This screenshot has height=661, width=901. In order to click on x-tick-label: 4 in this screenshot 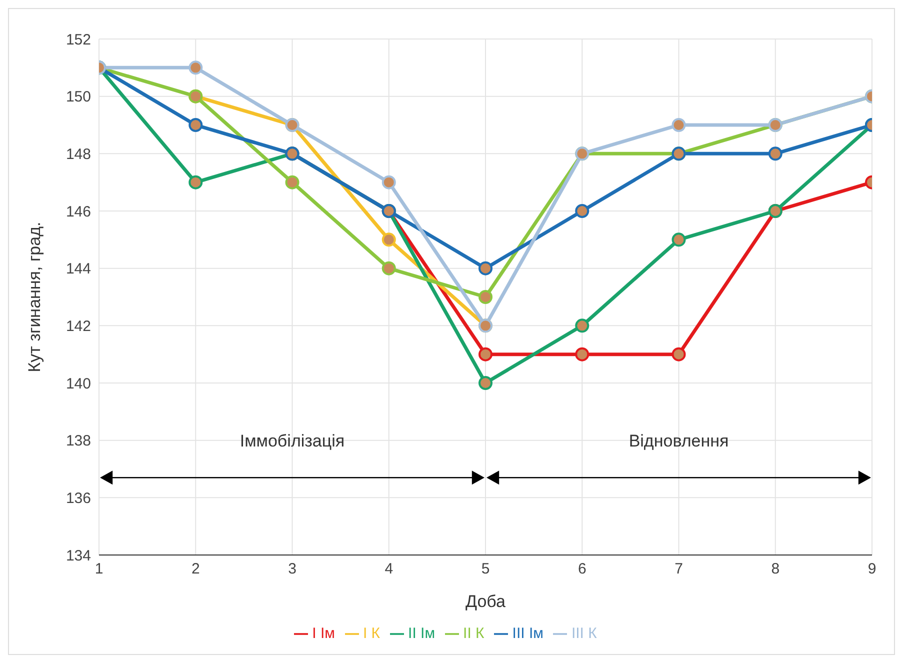, I will do `click(389, 569)`.